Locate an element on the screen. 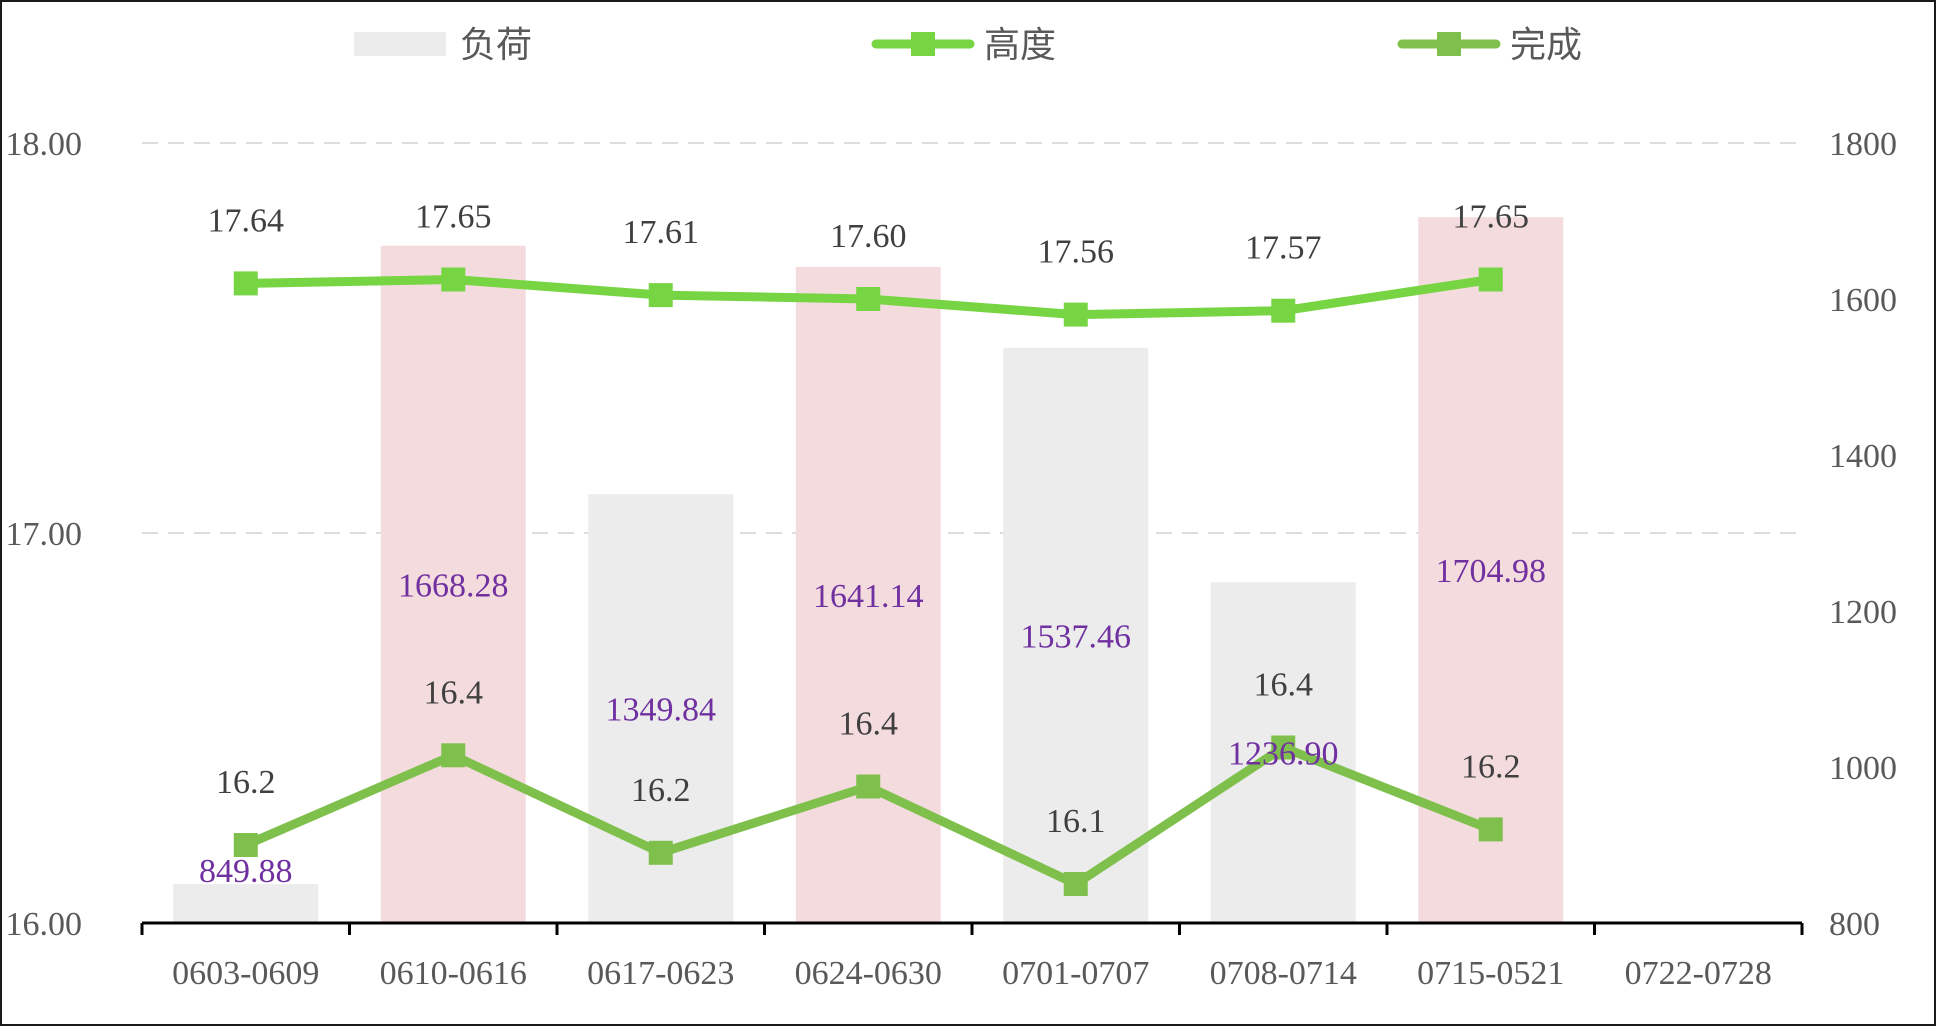 This screenshot has width=1936, height=1026. x-tick-label: 0708-0714 is located at coordinates (1283, 973).